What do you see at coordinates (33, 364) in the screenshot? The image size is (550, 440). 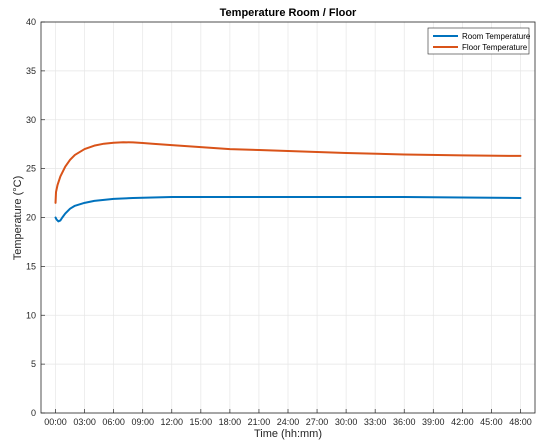 I see `y-tick-label: 5` at bounding box center [33, 364].